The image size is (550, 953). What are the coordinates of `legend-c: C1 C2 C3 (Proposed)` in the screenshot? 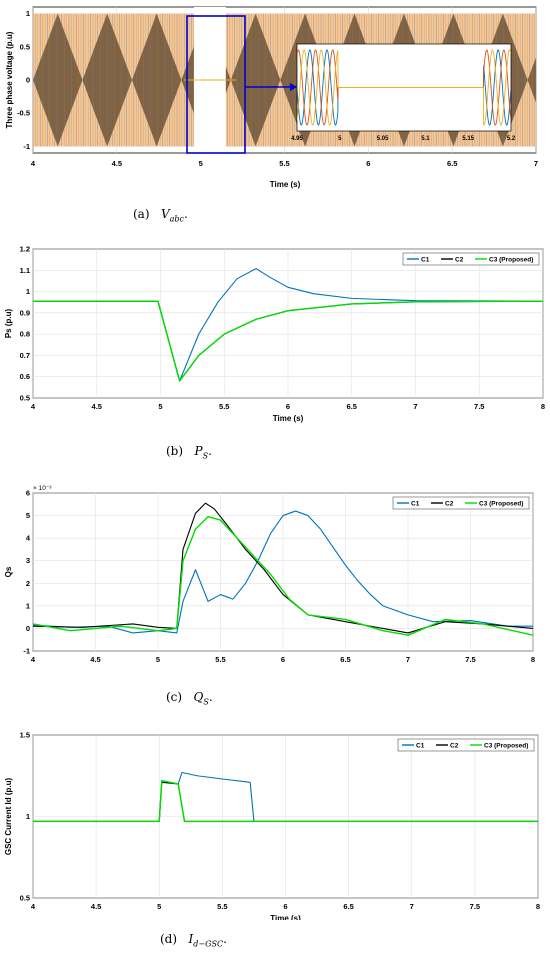 It's located at (461, 503).